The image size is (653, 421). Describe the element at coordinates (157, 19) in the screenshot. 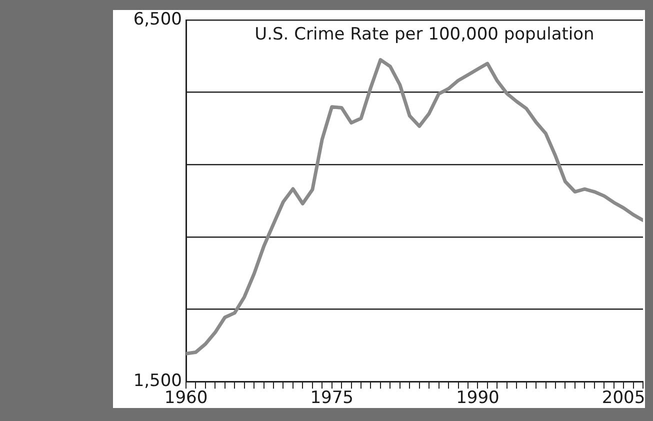

I see `y-tick-label: 6,500` at that location.